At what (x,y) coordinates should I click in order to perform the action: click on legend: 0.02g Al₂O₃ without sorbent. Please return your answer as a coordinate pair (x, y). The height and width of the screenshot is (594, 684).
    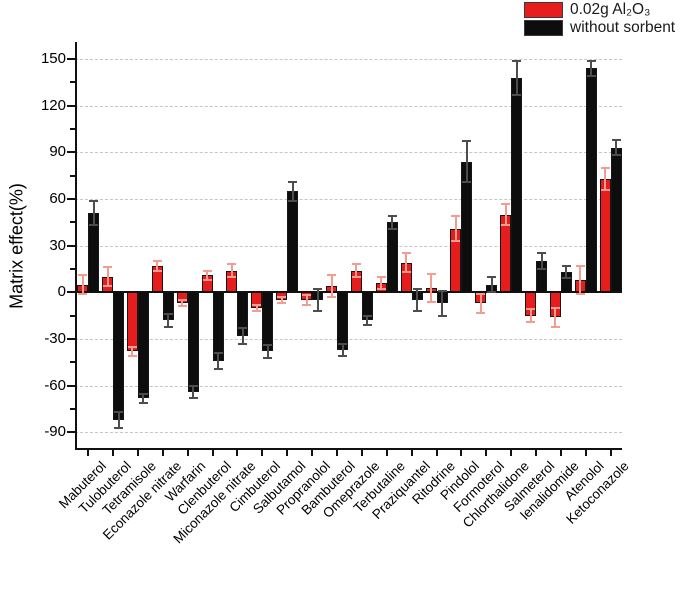
    Looking at the image, I should click on (599, 19).